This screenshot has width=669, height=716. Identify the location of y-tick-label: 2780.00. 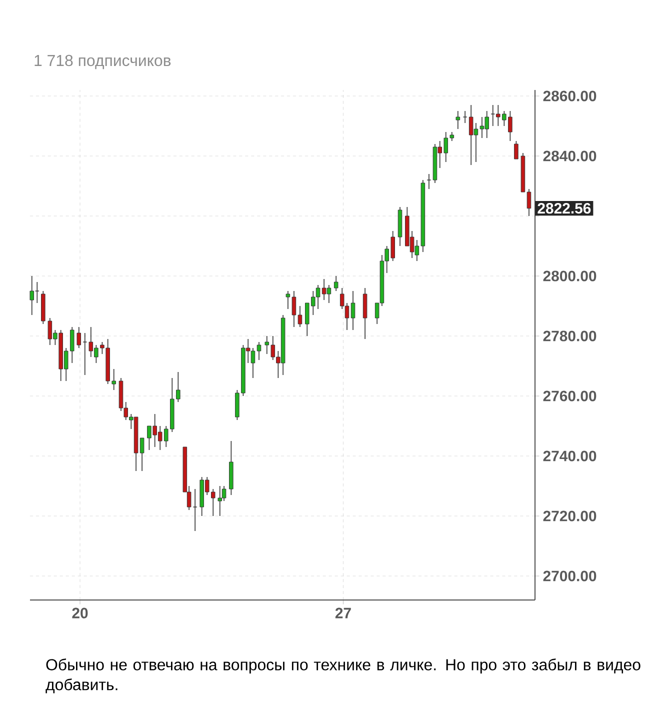
(569, 336).